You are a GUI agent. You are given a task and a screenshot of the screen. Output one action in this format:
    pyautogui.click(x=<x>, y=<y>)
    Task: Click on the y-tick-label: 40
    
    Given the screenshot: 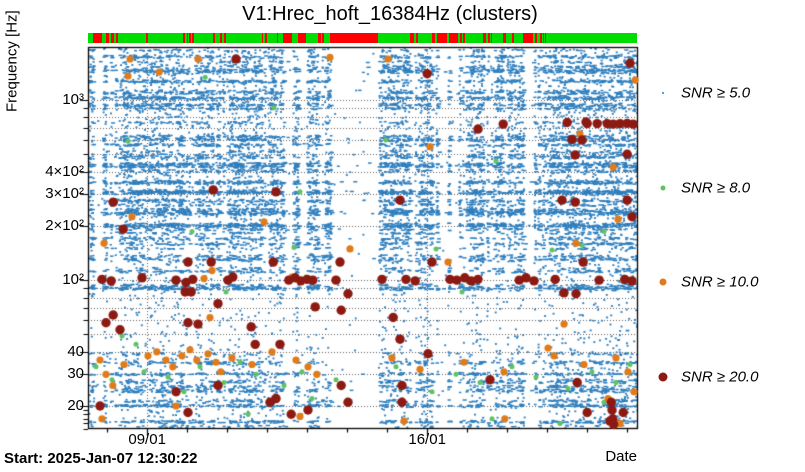 What is the action you would take?
    pyautogui.click(x=75, y=351)
    